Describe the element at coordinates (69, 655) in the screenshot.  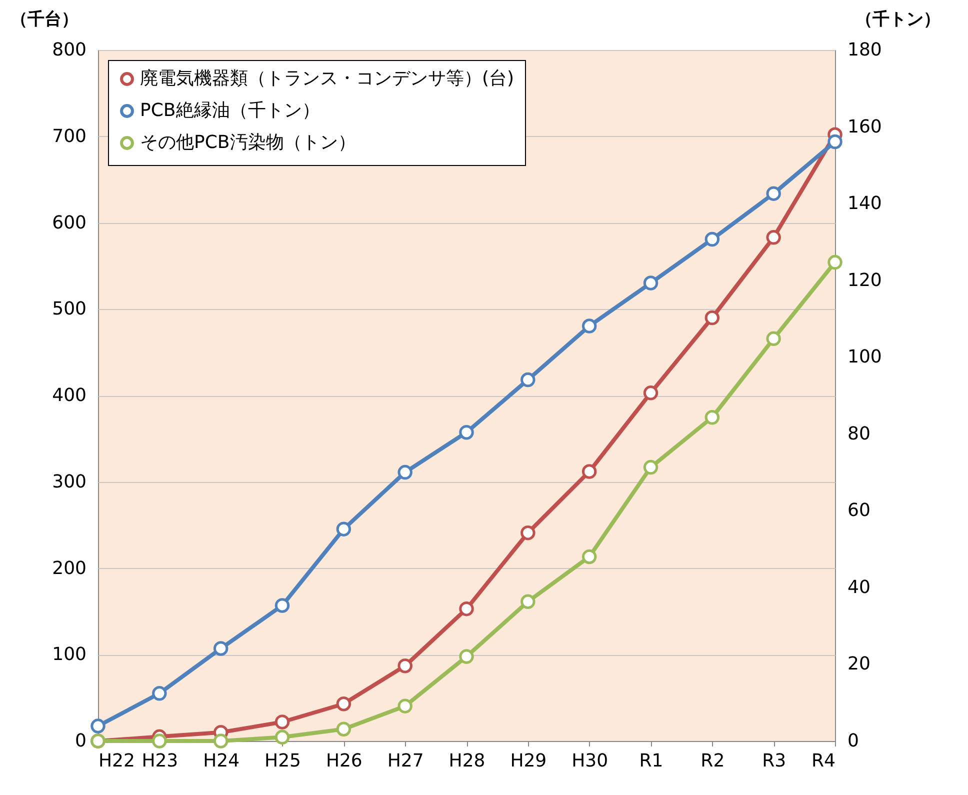
I see `y-tick-label: 100` at that location.